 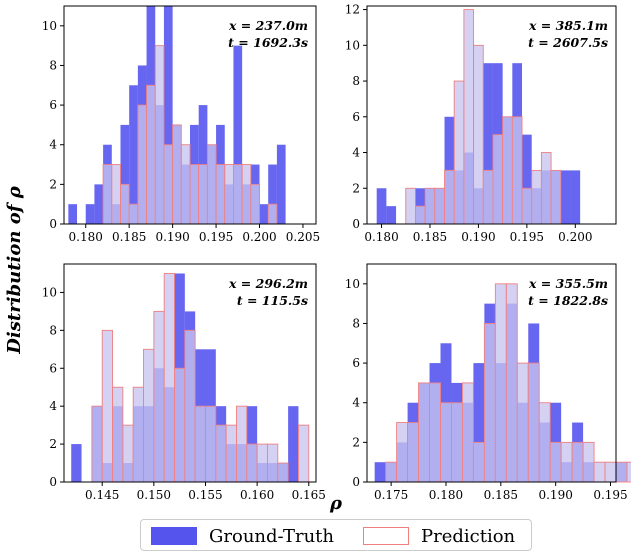 What do you see at coordinates (568, 300) in the screenshot?
I see `annotation-t: t = 1822.8s` at bounding box center [568, 300].